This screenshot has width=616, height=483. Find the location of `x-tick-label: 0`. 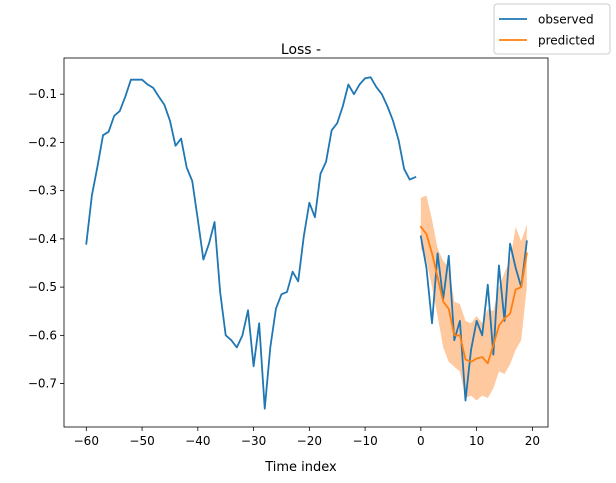

x-tick-label: 0 is located at coordinates (421, 441).